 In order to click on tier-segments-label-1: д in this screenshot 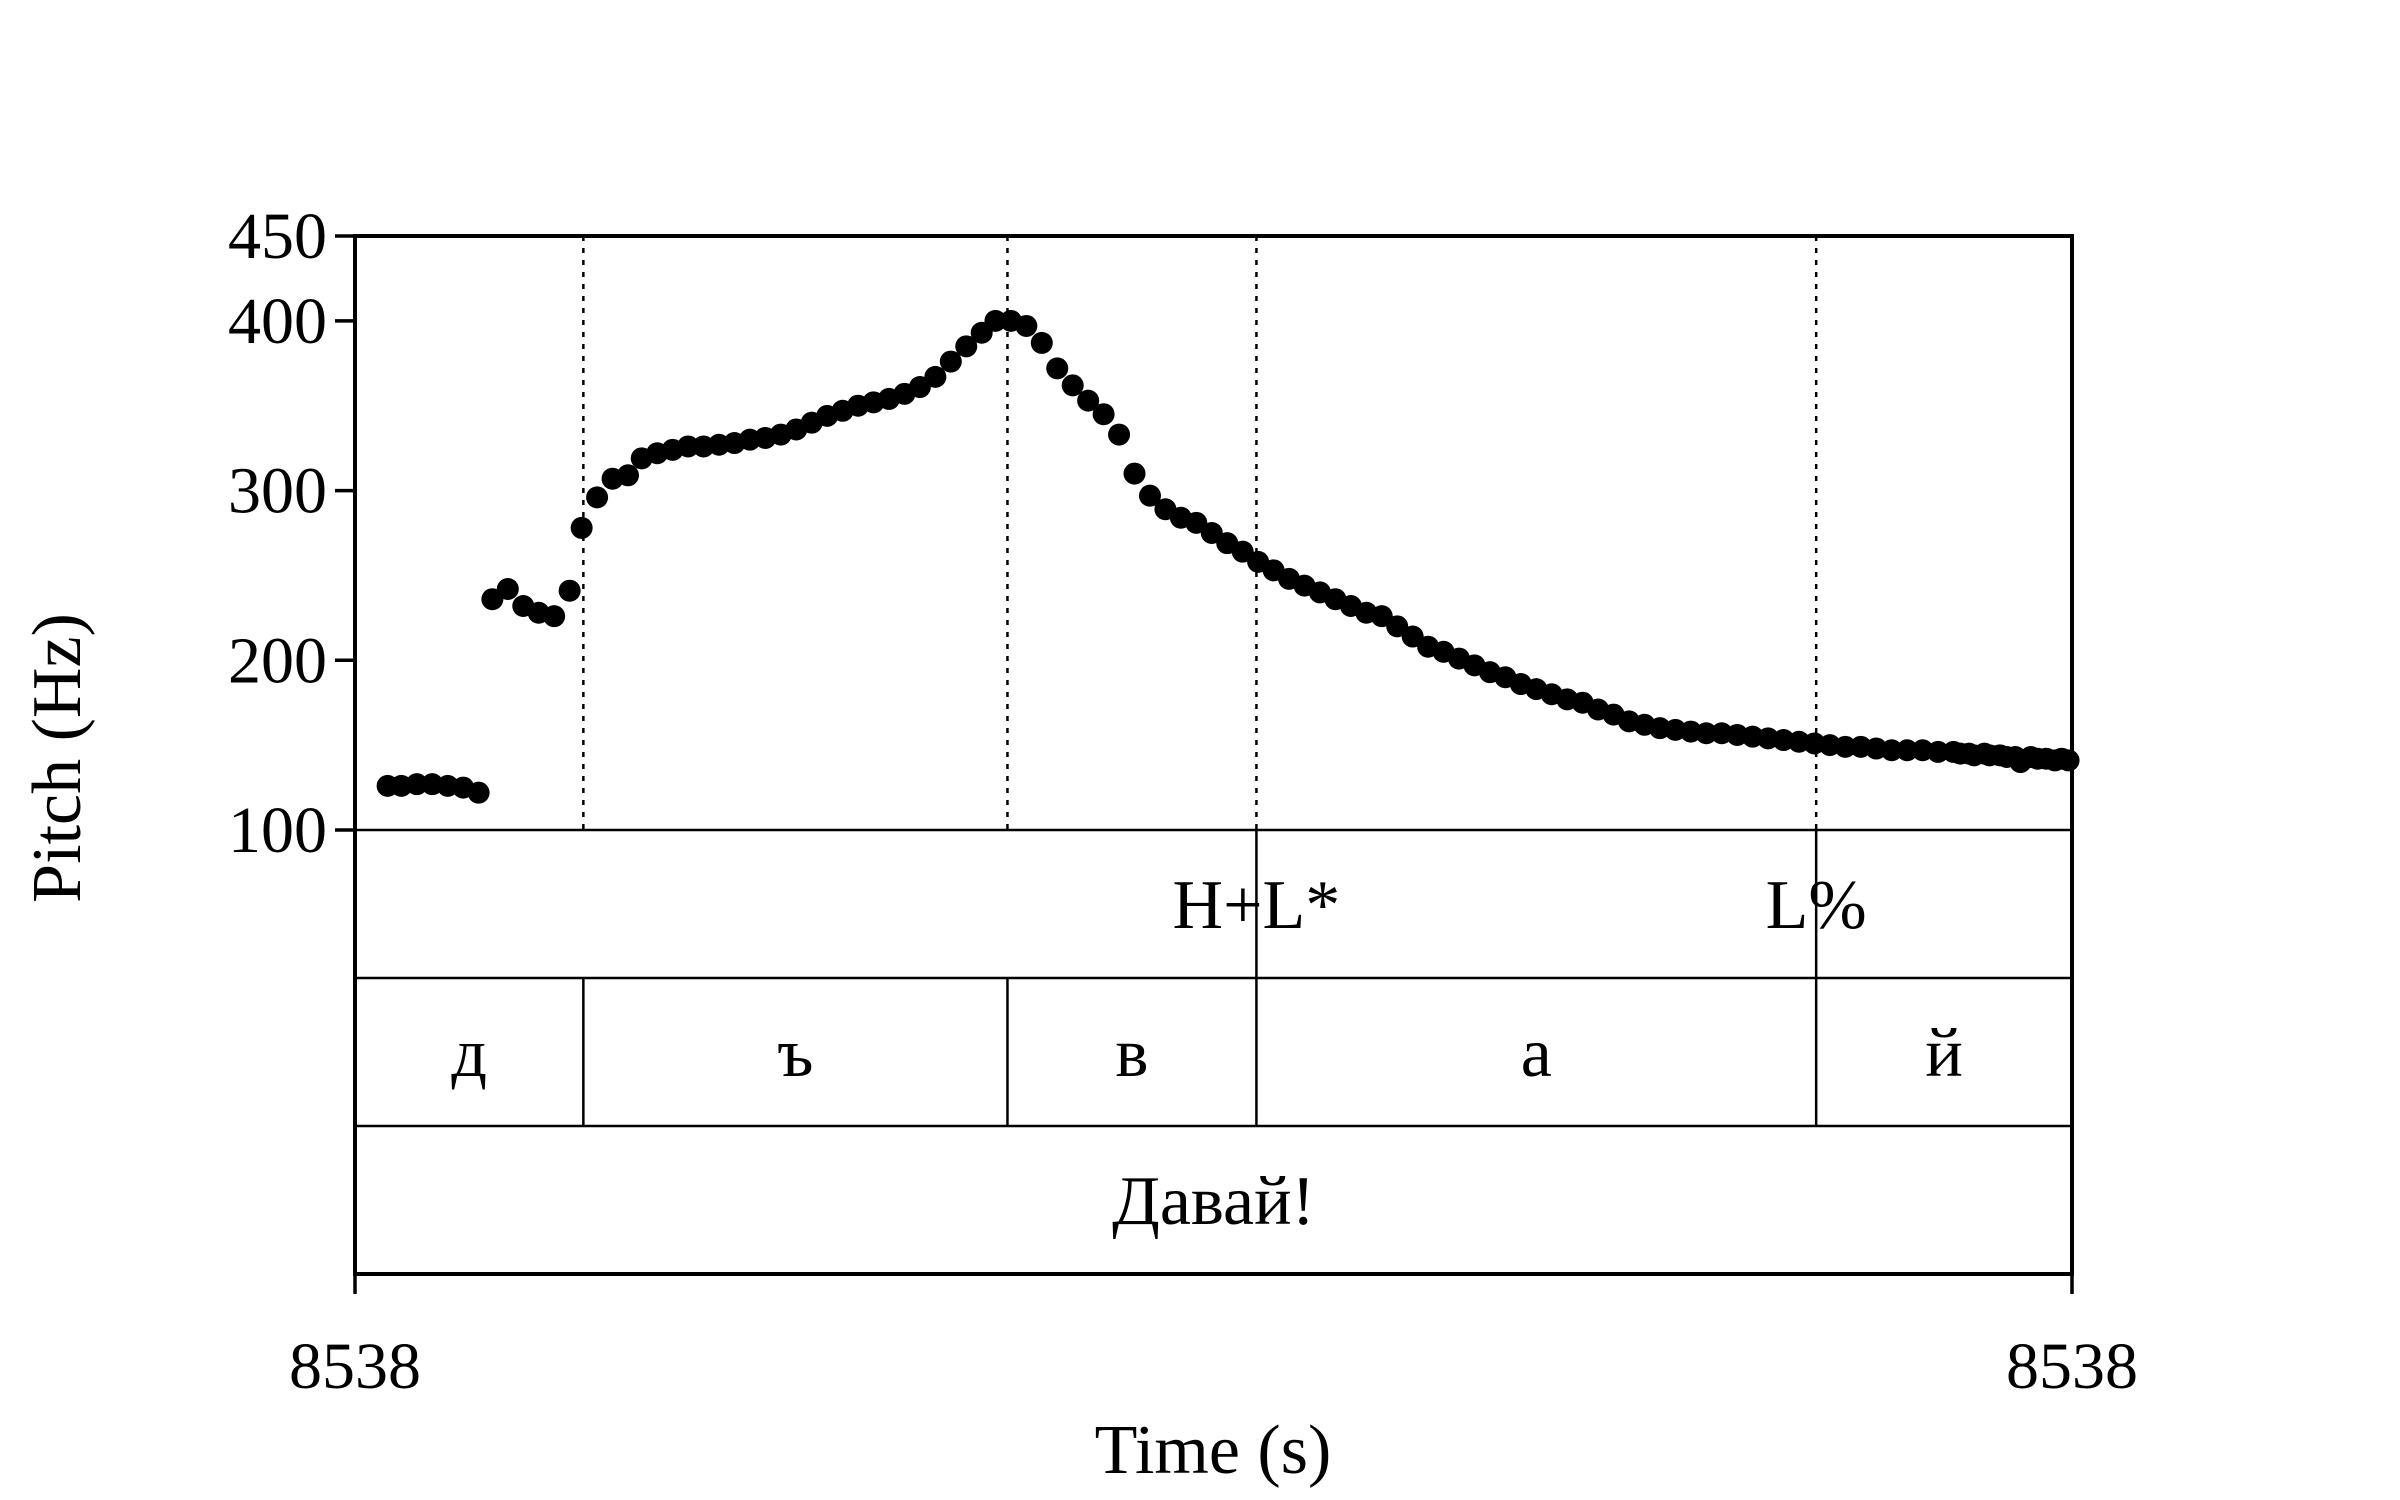, I will do `click(469, 1053)`.